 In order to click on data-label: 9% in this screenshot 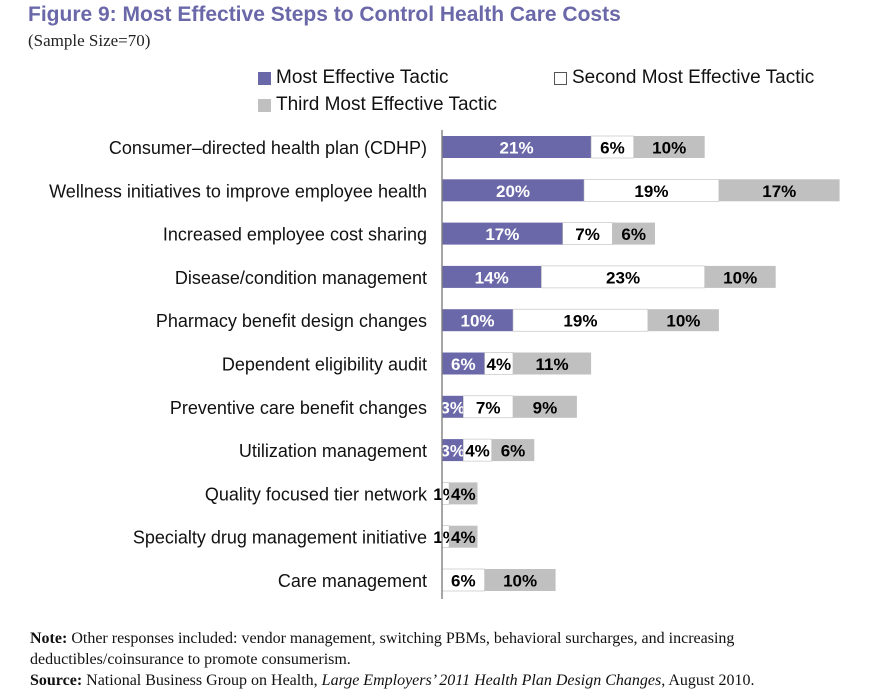, I will do `click(545, 407)`.